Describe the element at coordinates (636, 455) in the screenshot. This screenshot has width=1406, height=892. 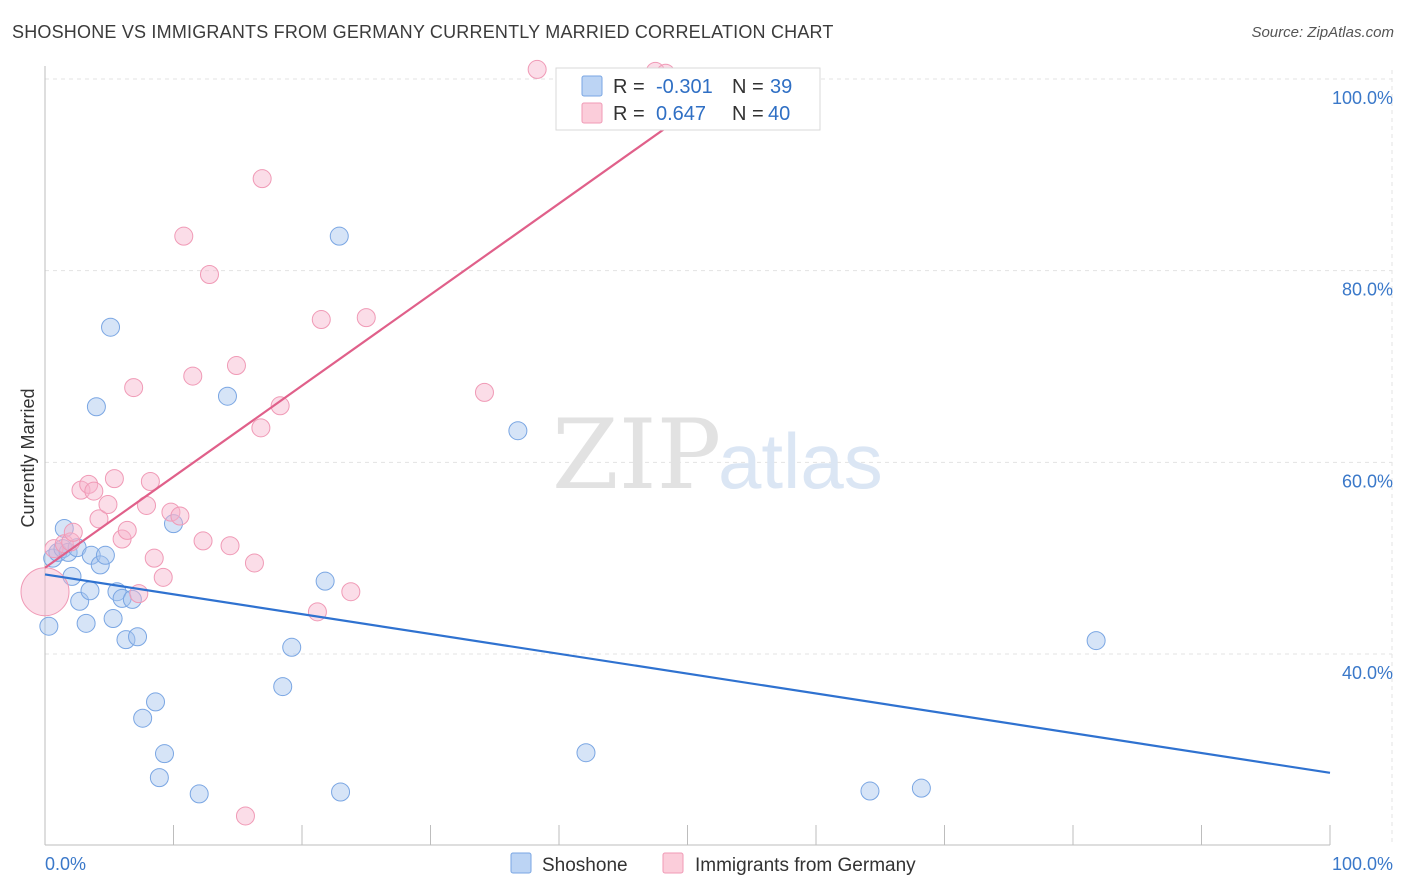
I see `watermark-zip: ZIP` at that location.